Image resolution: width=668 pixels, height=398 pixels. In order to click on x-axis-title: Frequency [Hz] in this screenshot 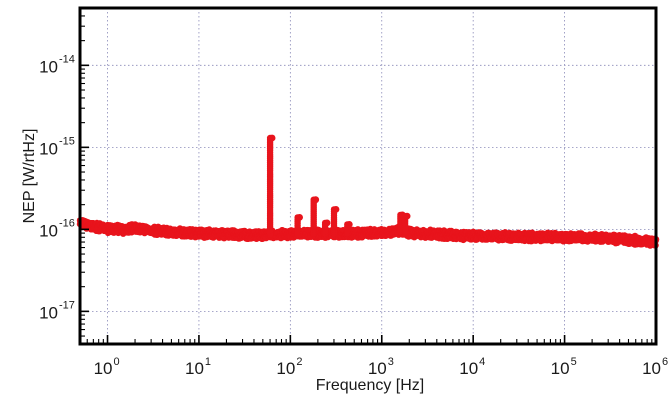, I will do `click(370, 385)`.